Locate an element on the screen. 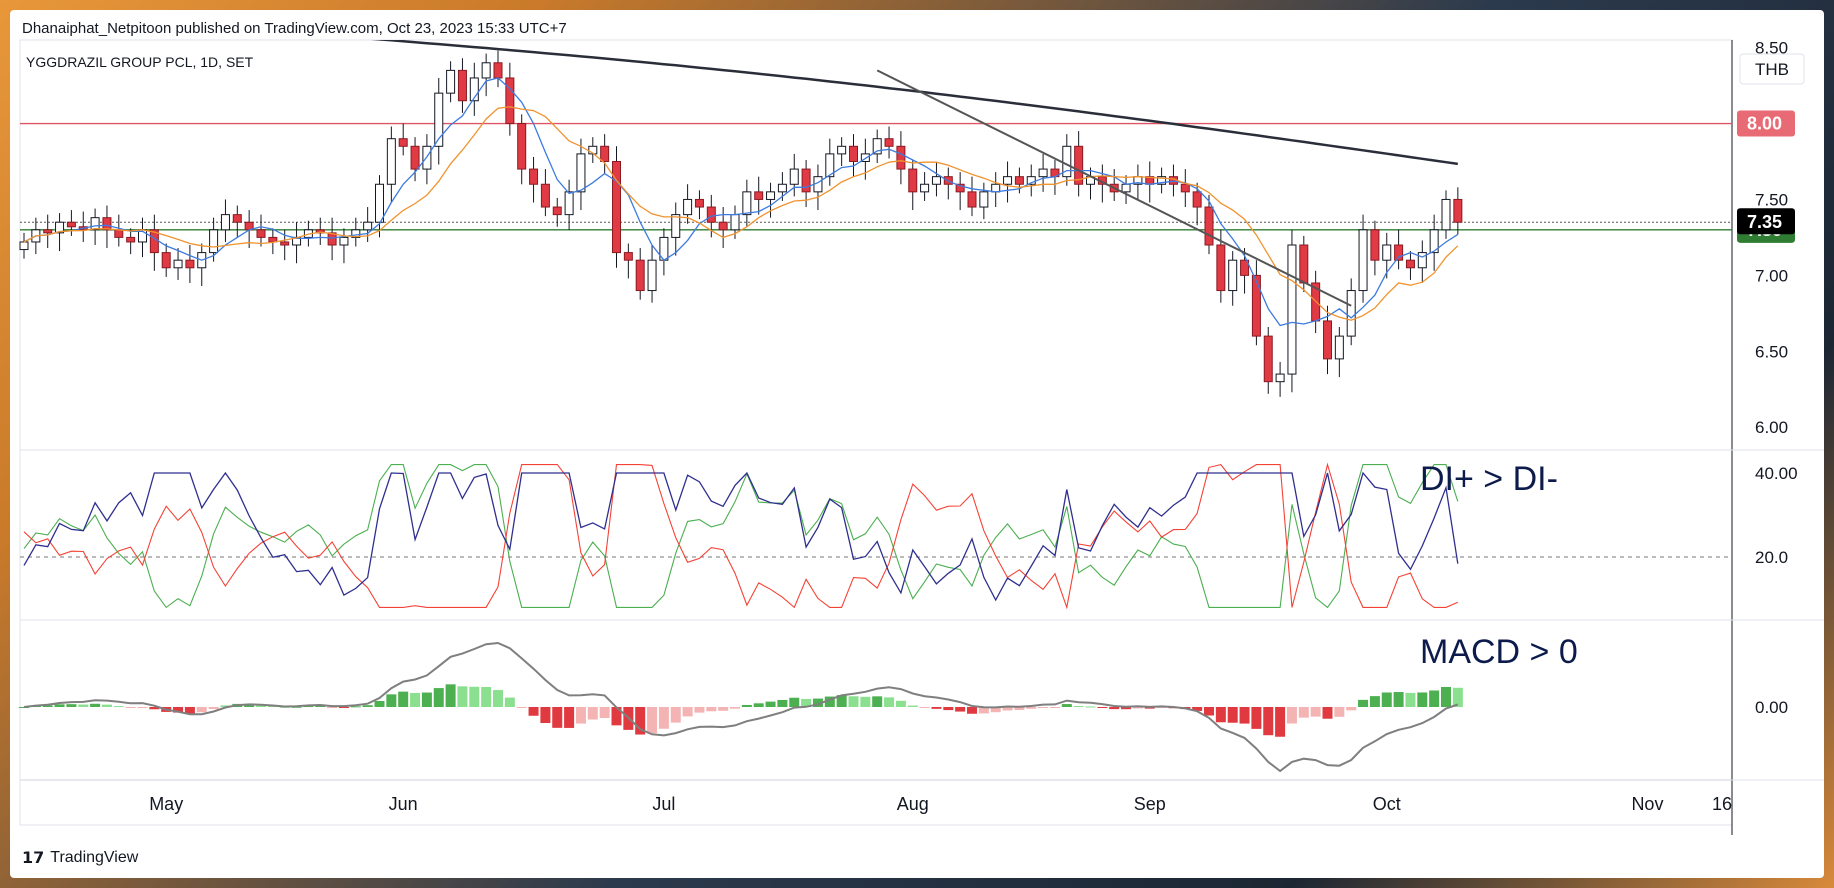 This screenshot has height=888, width=1834. trend-line is located at coordinates (1114, 188).